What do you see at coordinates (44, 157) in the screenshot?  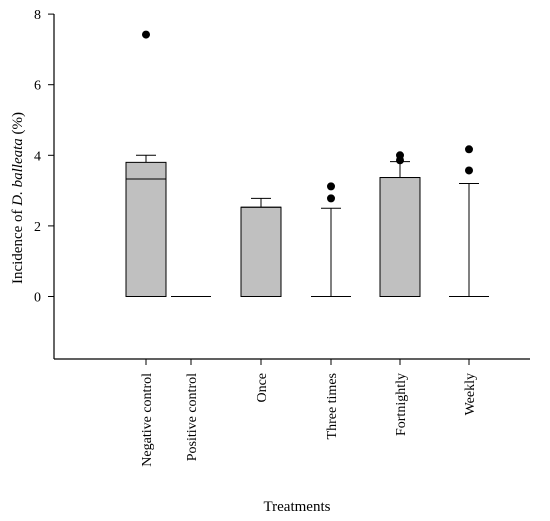 I see `y-axis-ticks: 0 2 4 6 8` at bounding box center [44, 157].